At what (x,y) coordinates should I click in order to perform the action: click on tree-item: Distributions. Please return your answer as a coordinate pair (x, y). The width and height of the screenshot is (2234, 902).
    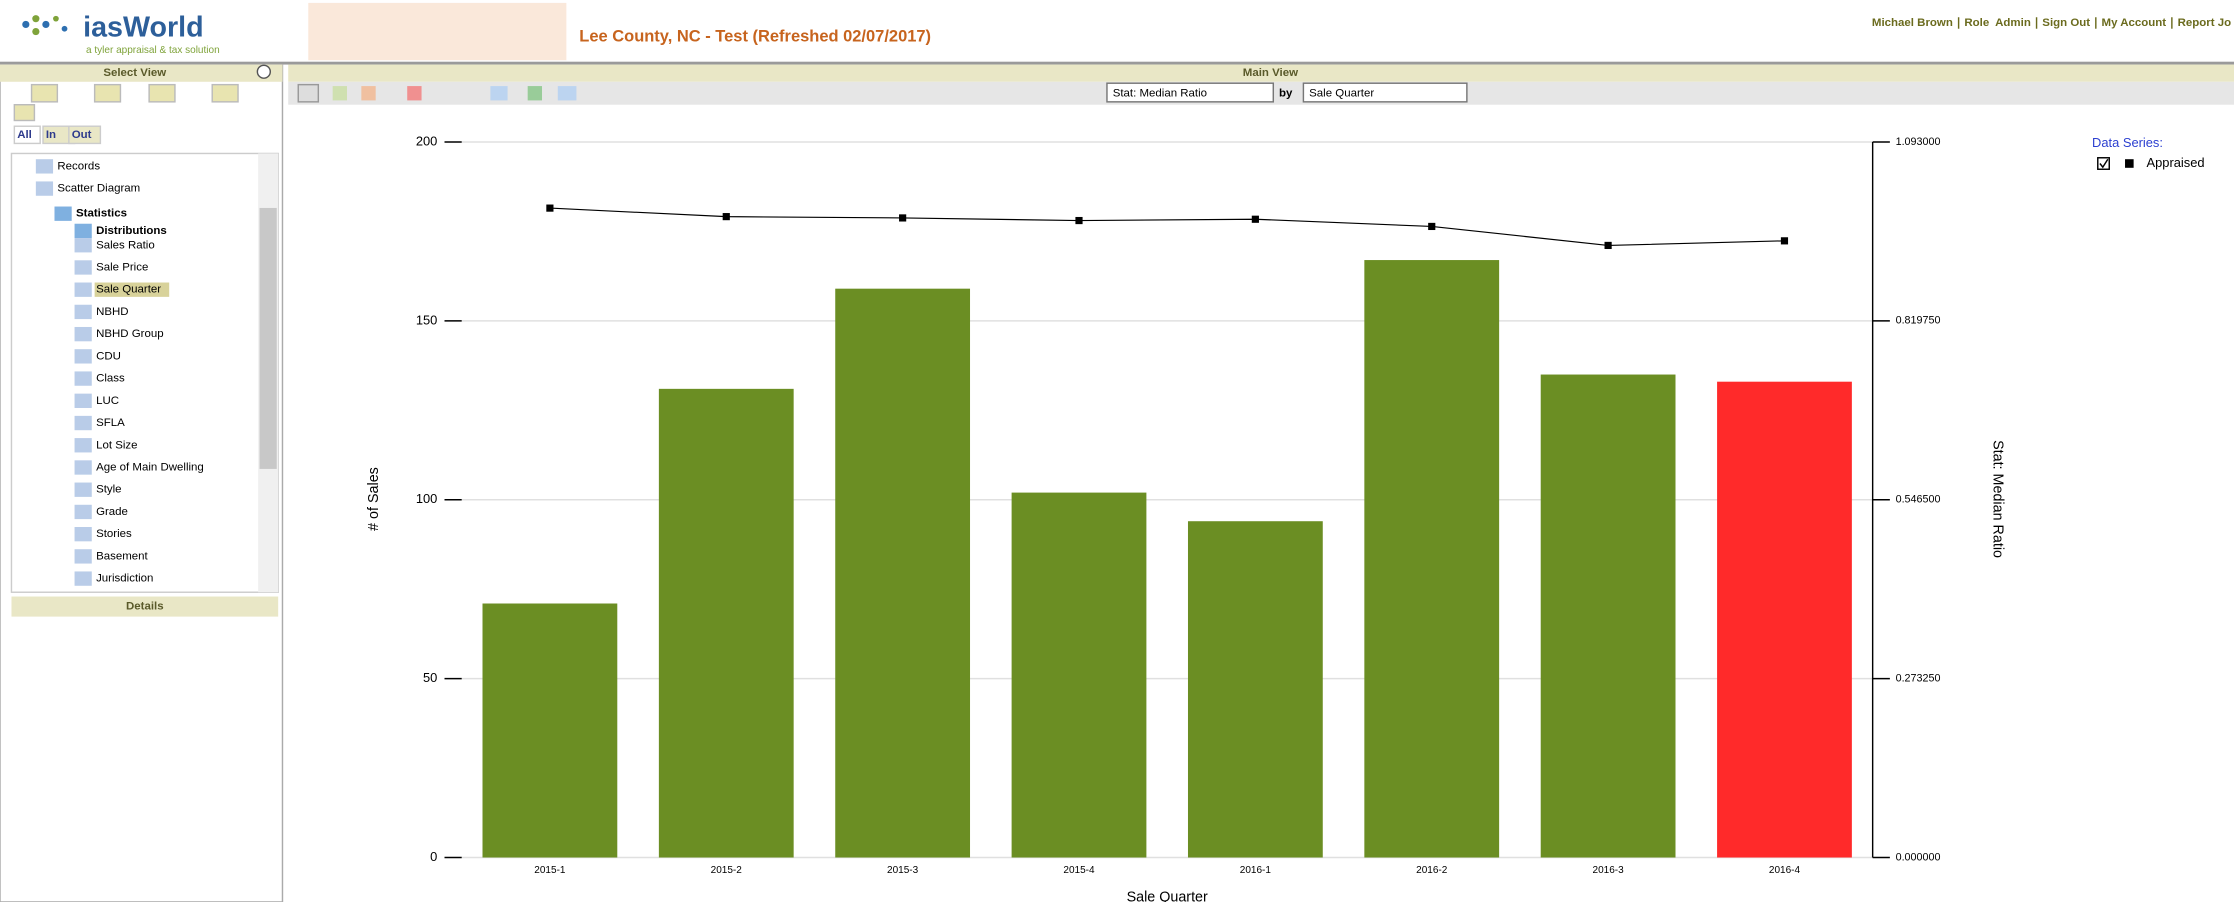
    Looking at the image, I should click on (131, 231).